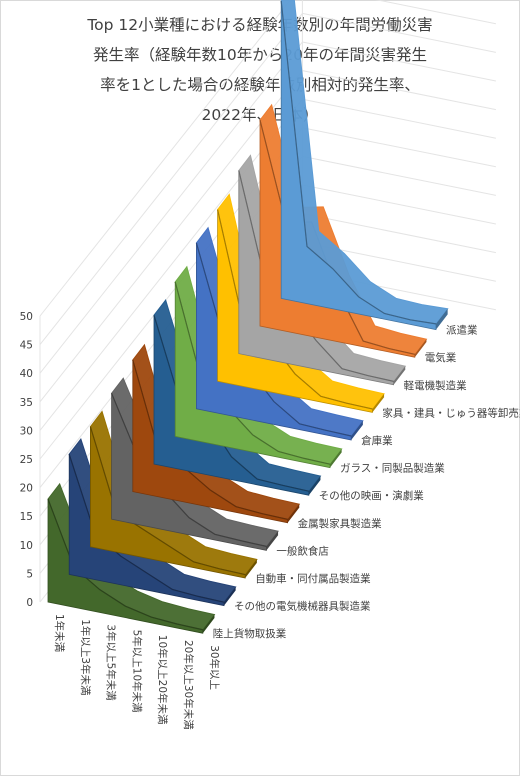 Image resolution: width=520 pixels, height=776 pixels. I want to click on series-label-7: 金属製家具製造業, so click(340, 523).